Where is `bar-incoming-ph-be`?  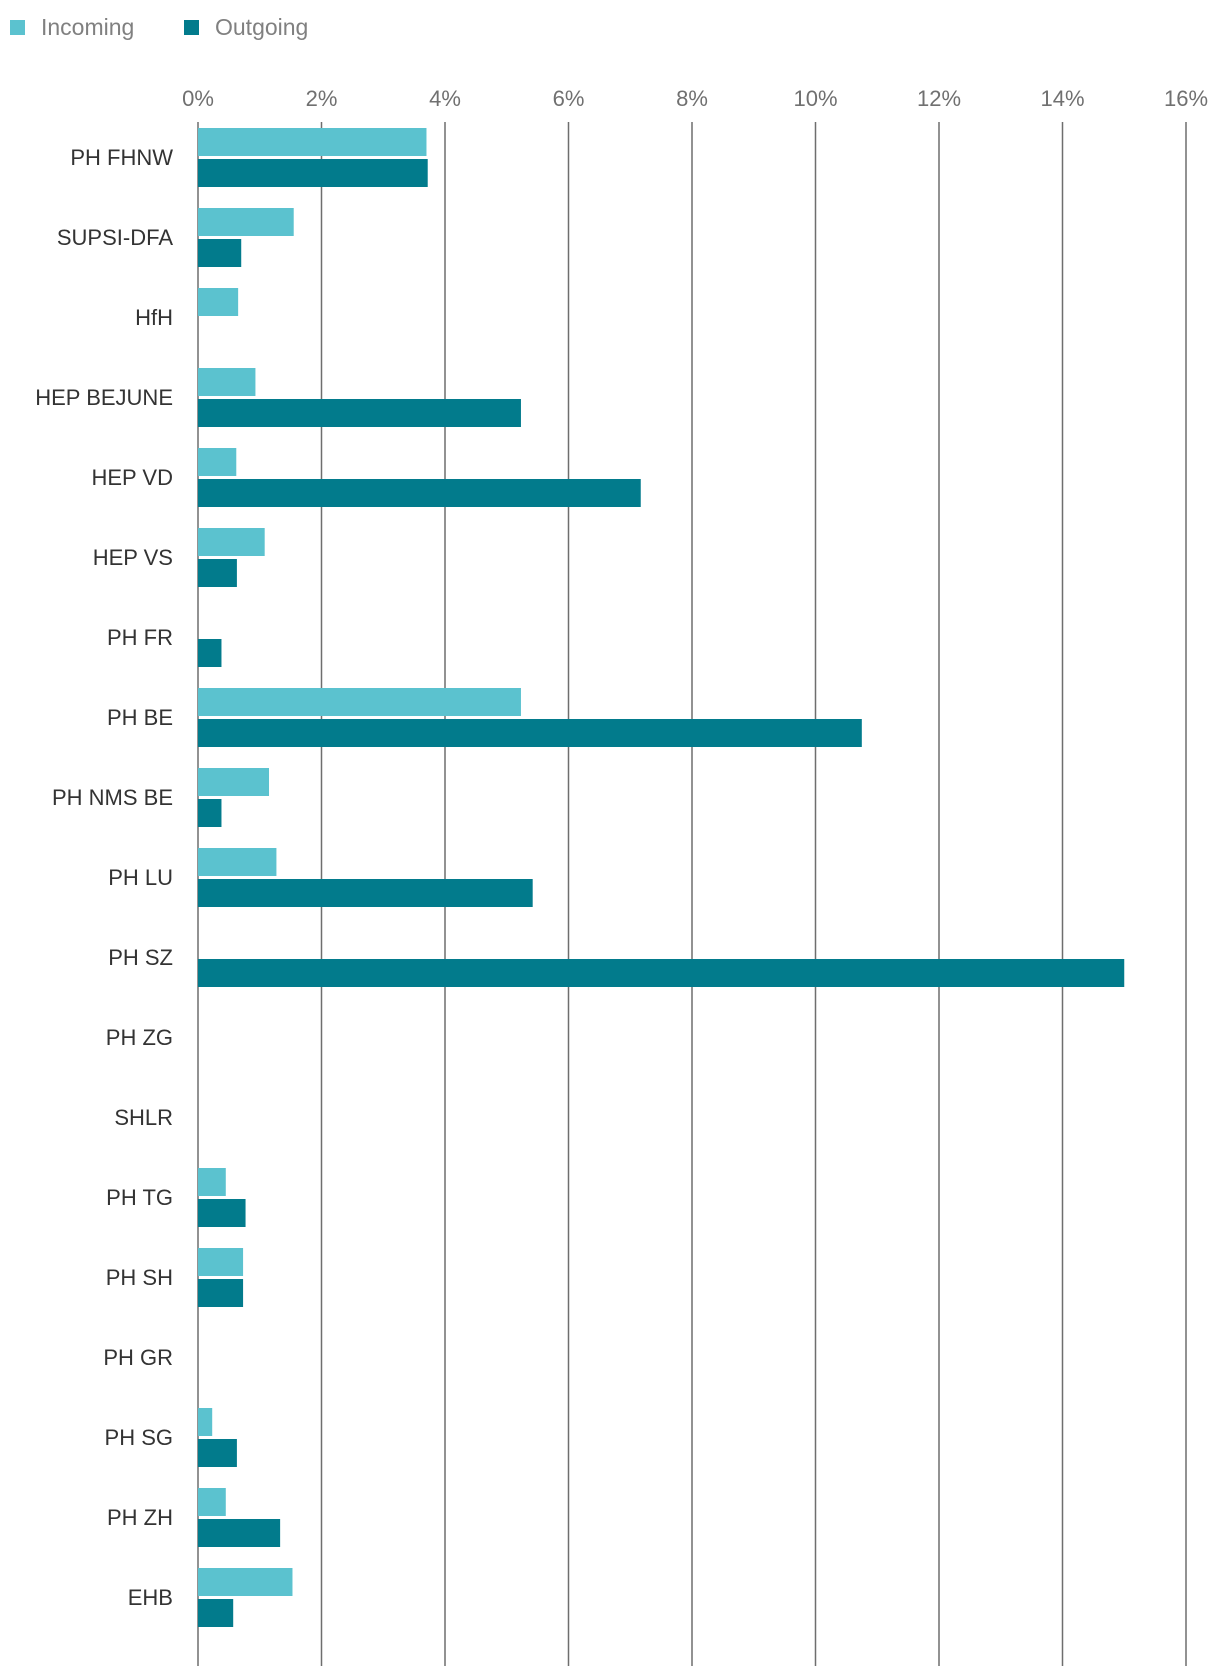
bar-incoming-ph-be is located at coordinates (359, 702).